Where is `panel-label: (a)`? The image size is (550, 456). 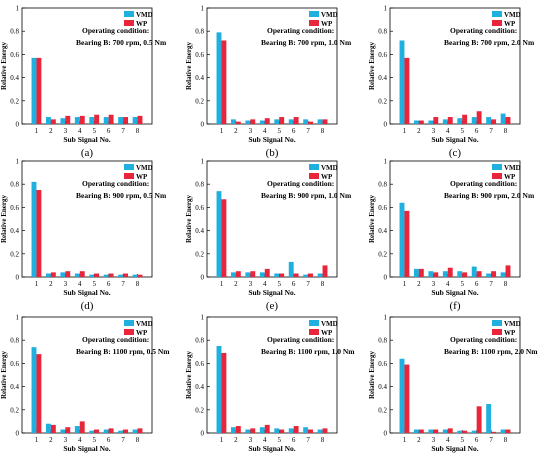
panel-label: (a) is located at coordinates (87, 153).